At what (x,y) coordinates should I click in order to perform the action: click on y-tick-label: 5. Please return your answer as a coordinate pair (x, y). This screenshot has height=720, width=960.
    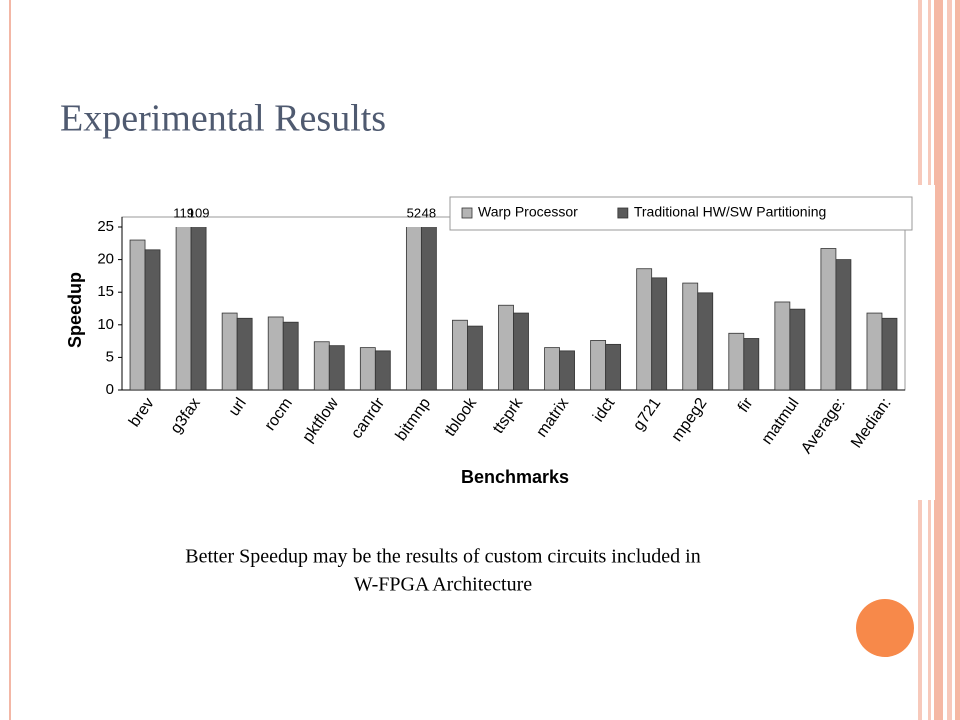
    Looking at the image, I should click on (110, 356).